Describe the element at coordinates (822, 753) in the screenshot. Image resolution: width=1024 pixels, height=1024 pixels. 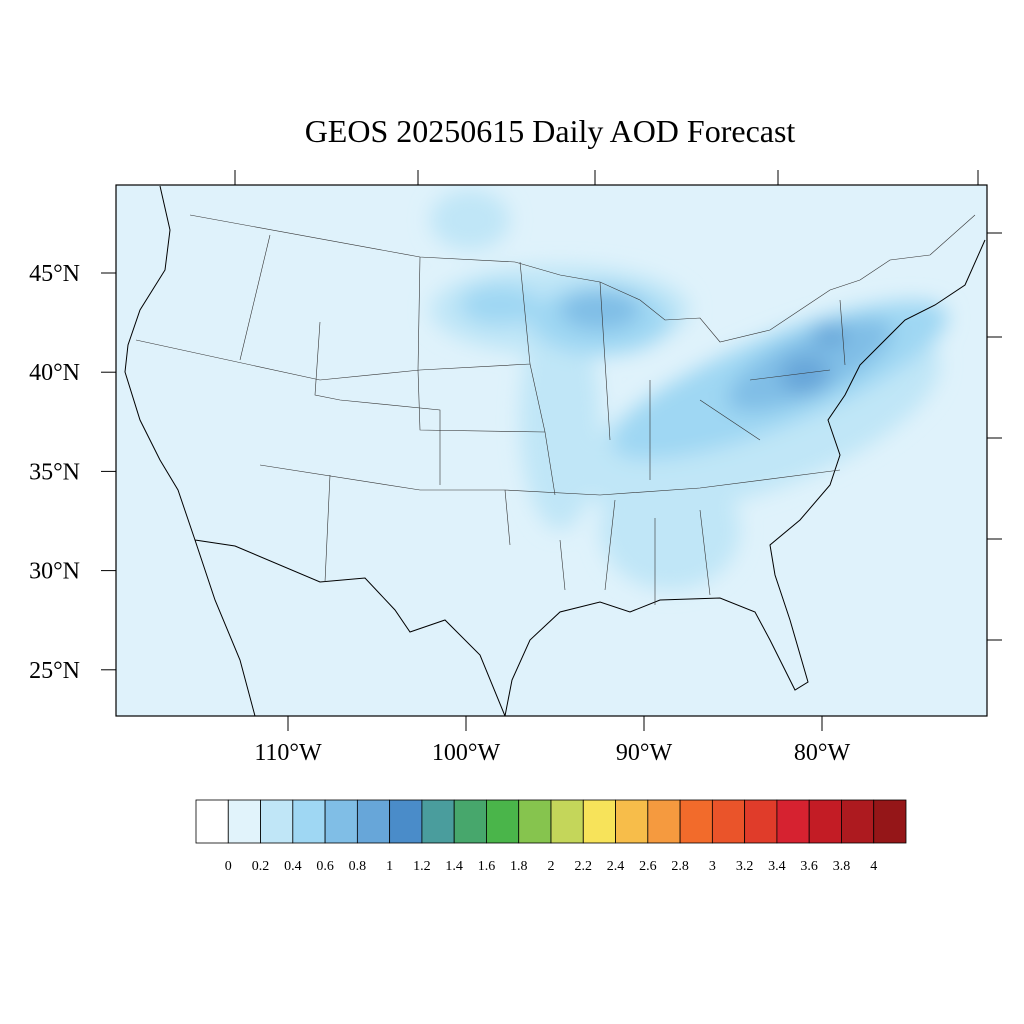
I see `lon-label: 80°W` at that location.